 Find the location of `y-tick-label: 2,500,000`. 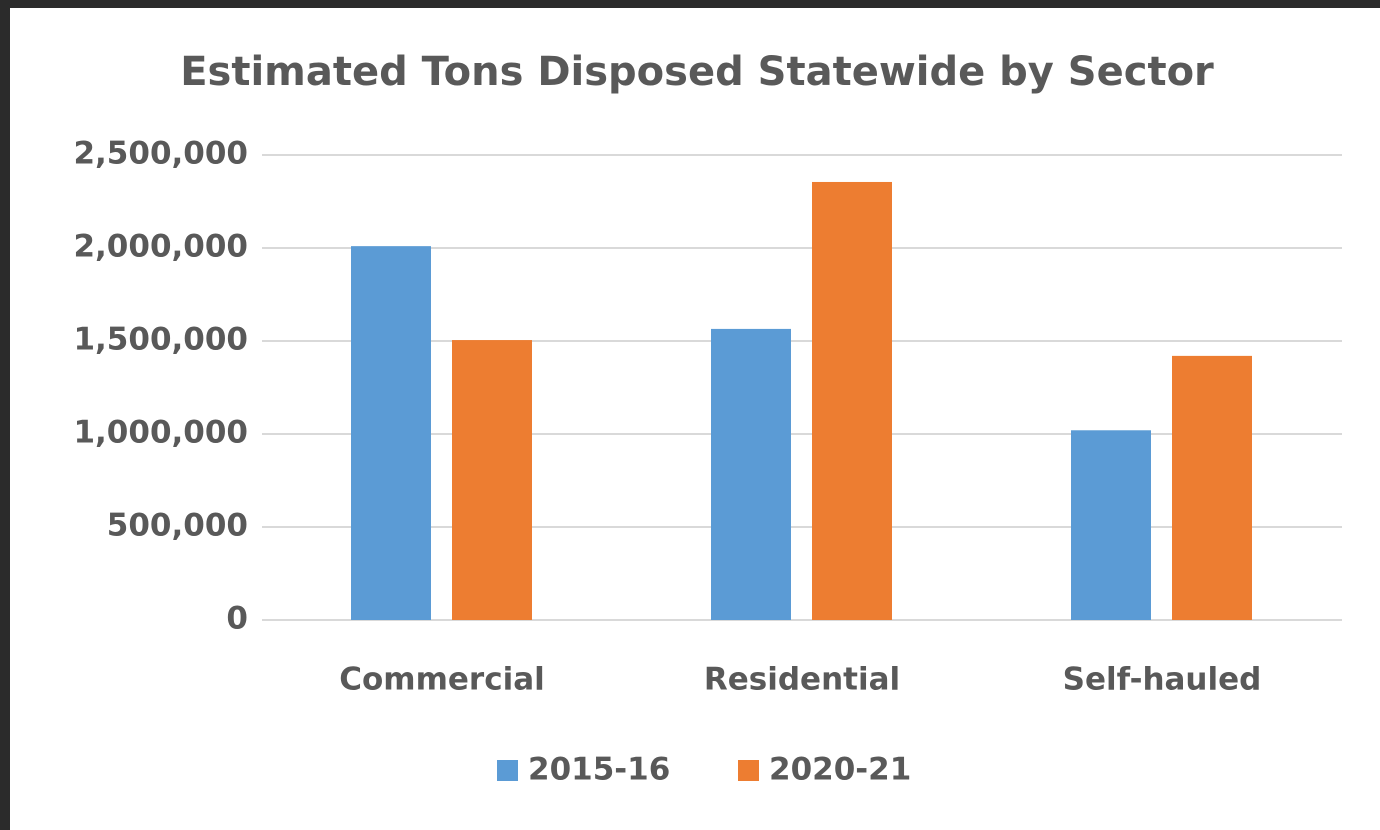

y-tick-label: 2,500,000 is located at coordinates (160, 154).